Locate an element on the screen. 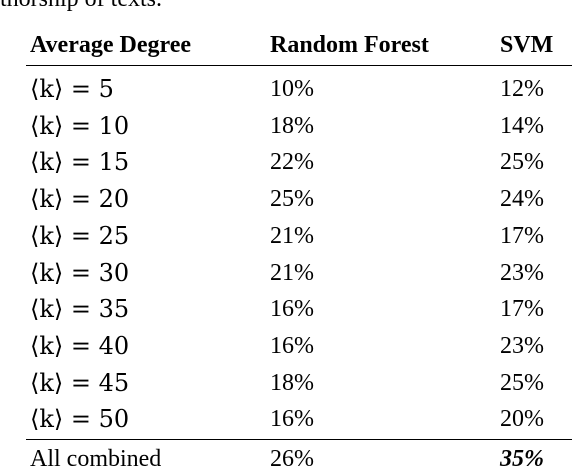 The image size is (586, 473). table-cell: ⟨k⟩ = 35 is located at coordinates (80, 309).